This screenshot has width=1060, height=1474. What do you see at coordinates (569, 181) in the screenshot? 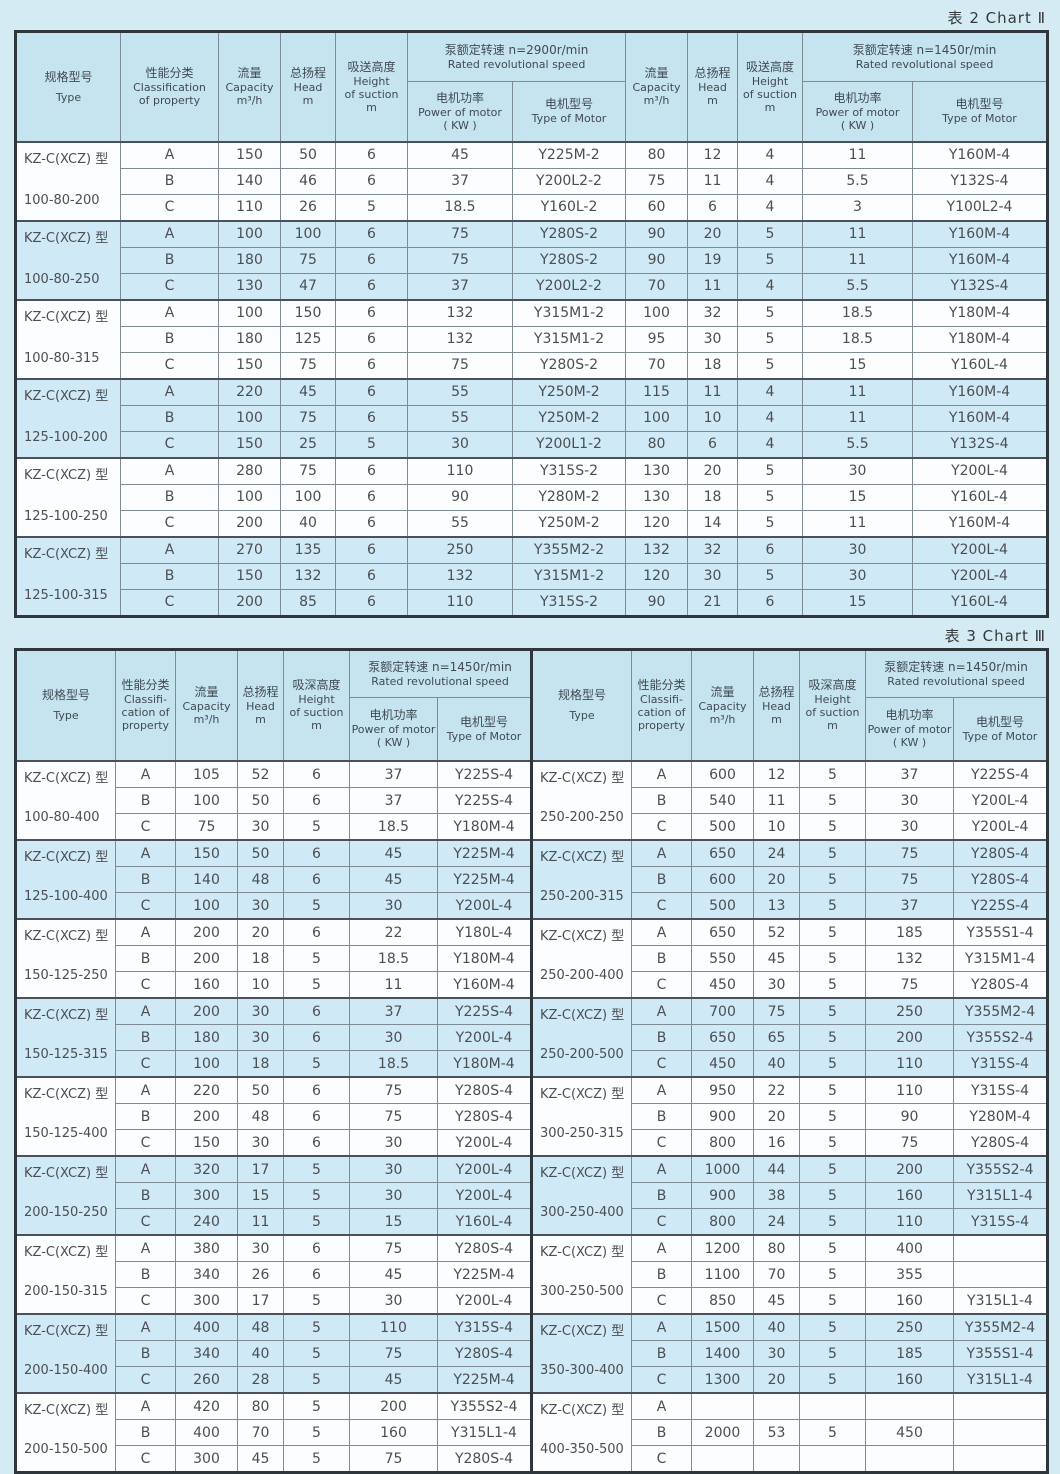
I see `value-cell: Y200L2-2` at bounding box center [569, 181].